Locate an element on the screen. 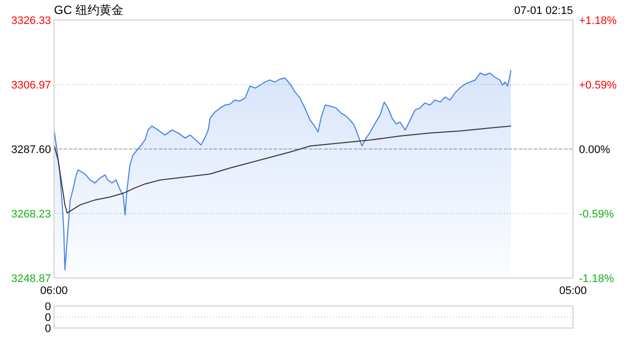  text: 07-01 02:15 is located at coordinates (543, 11).